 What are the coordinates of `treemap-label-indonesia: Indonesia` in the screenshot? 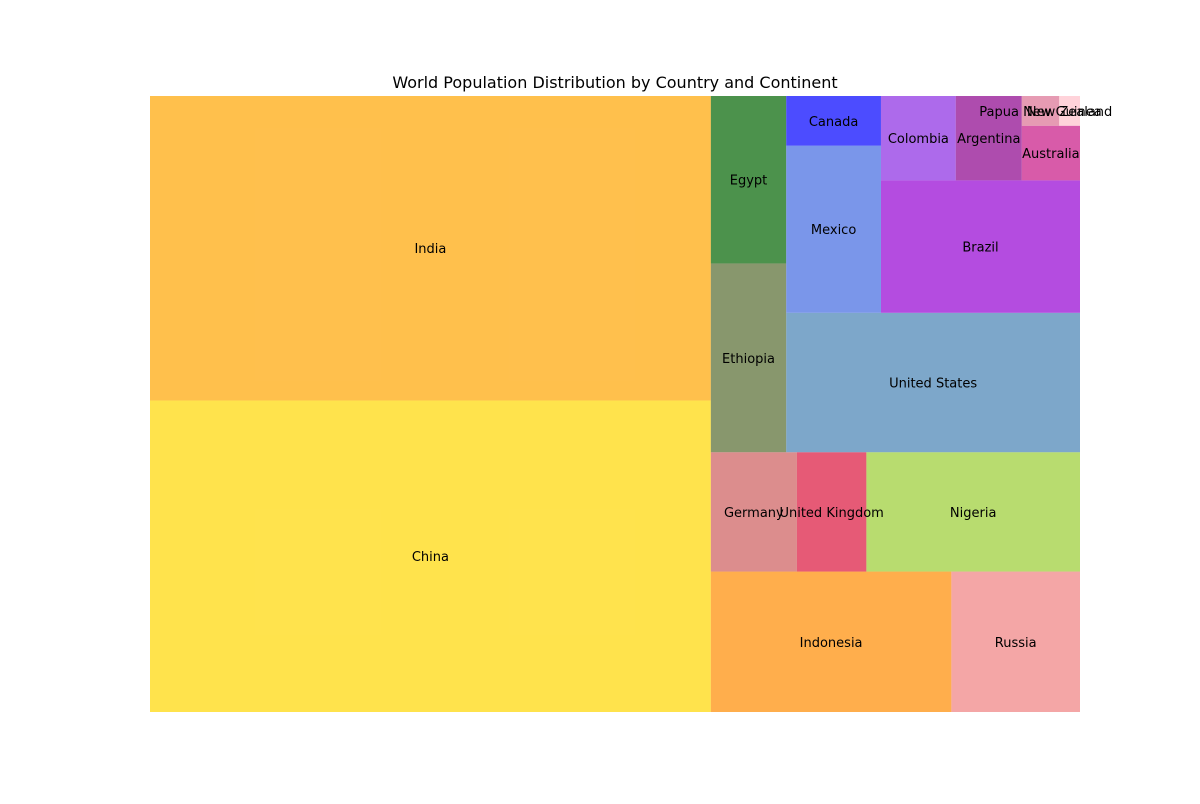 It's located at (831, 643).